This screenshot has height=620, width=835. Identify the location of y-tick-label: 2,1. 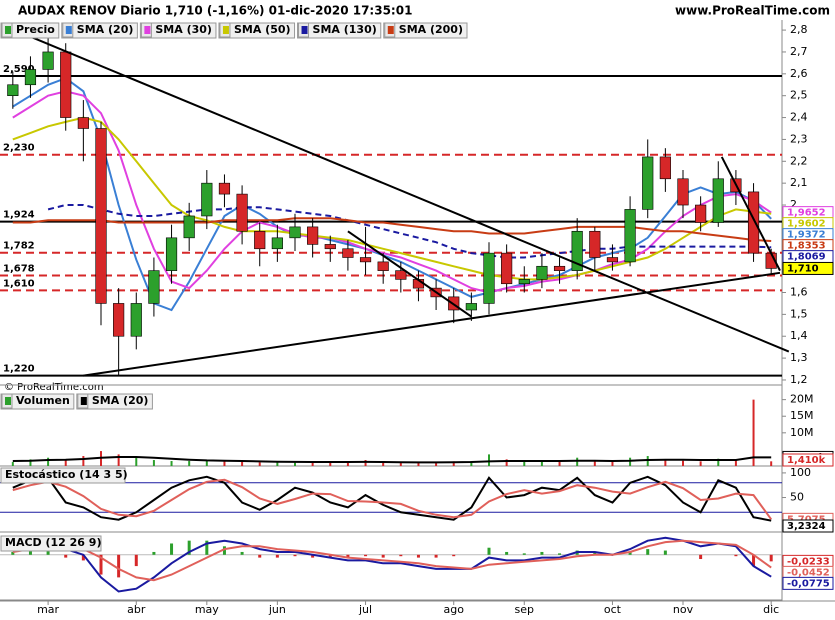
(799, 182).